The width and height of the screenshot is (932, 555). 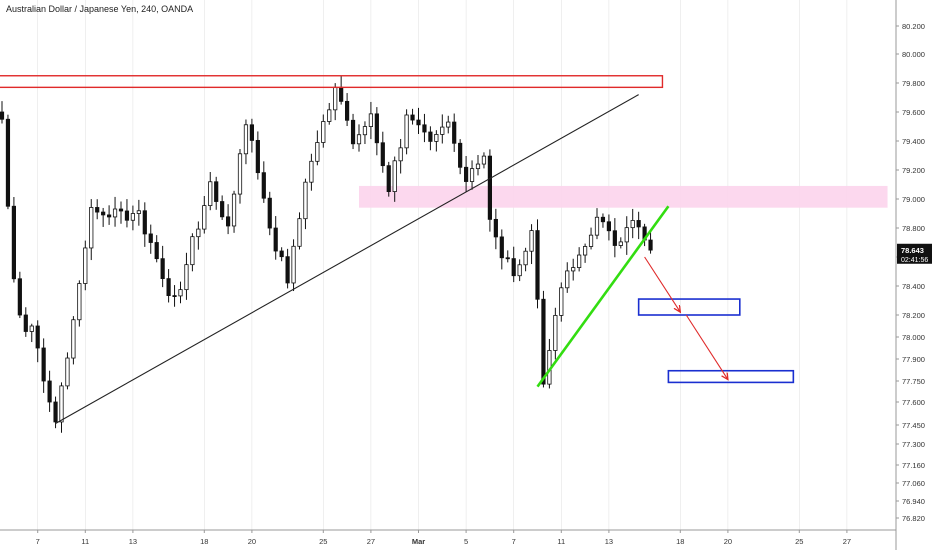 What do you see at coordinates (561, 541) in the screenshot?
I see `x-tick-label: 11` at bounding box center [561, 541].